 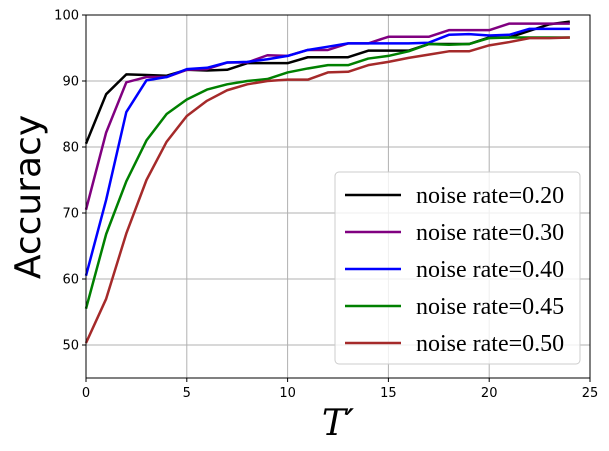 I want to click on x-tick-label: 5, so click(x=187, y=393).